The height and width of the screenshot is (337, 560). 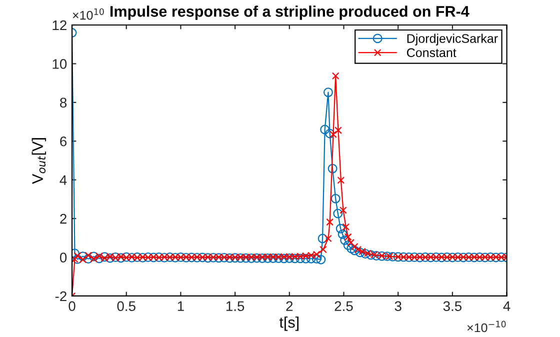 I want to click on x-tick-label: 2.5, so click(x=343, y=306).